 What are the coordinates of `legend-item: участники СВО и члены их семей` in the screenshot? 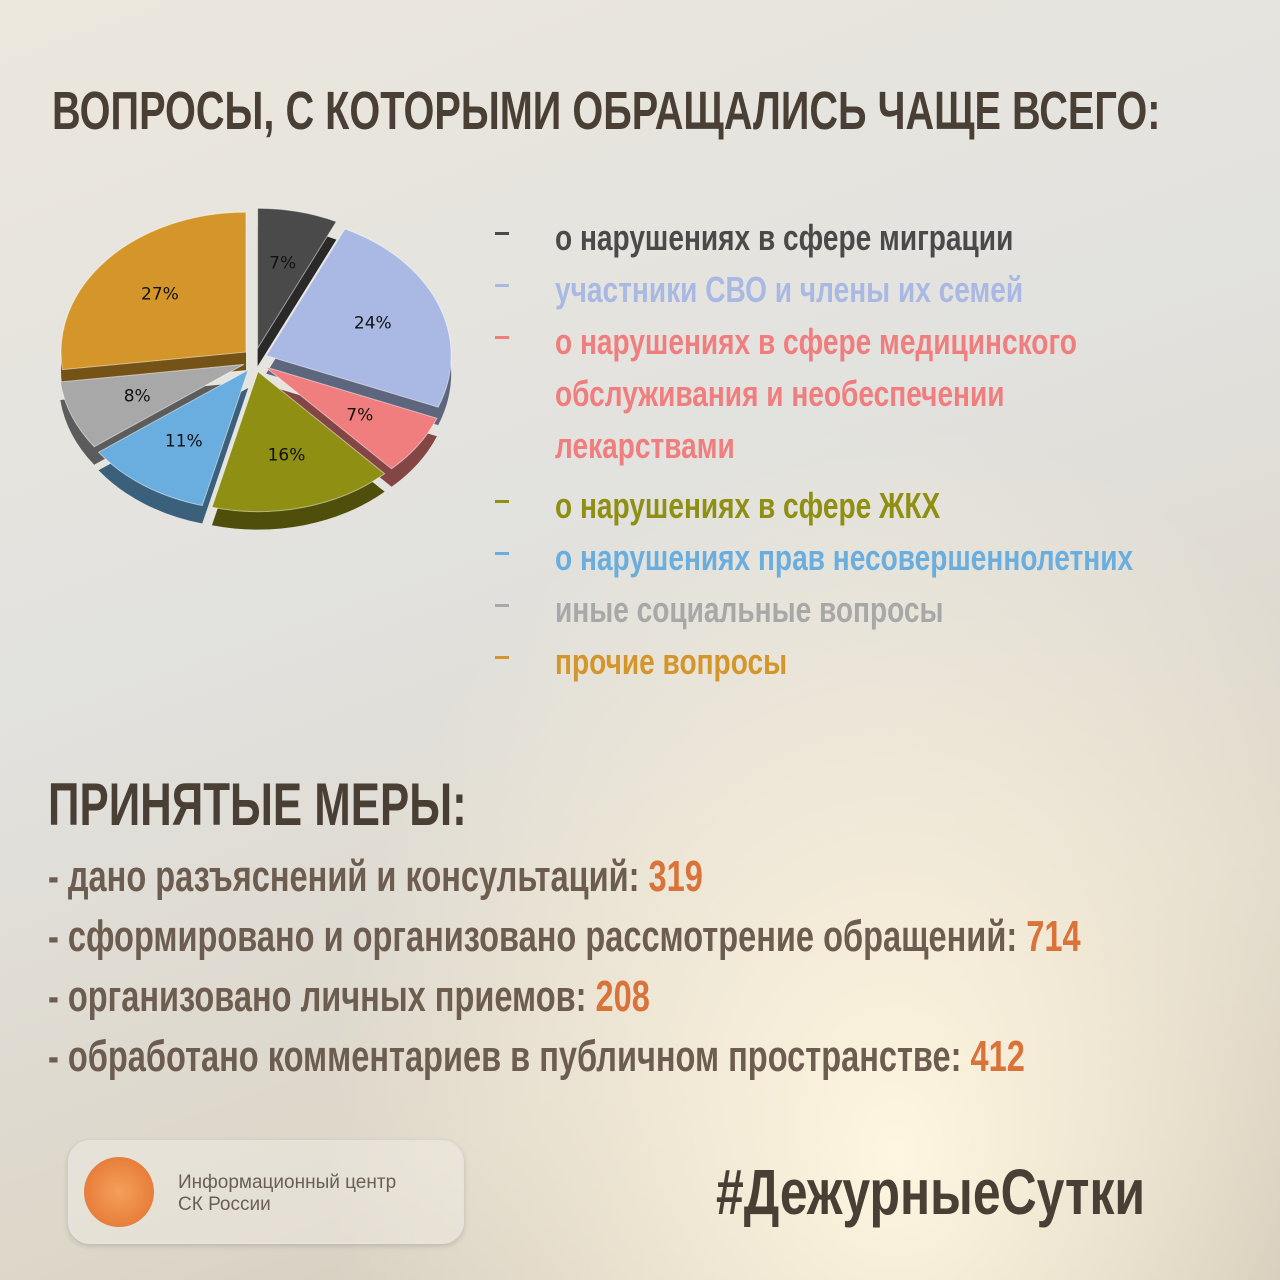 It's located at (887, 288).